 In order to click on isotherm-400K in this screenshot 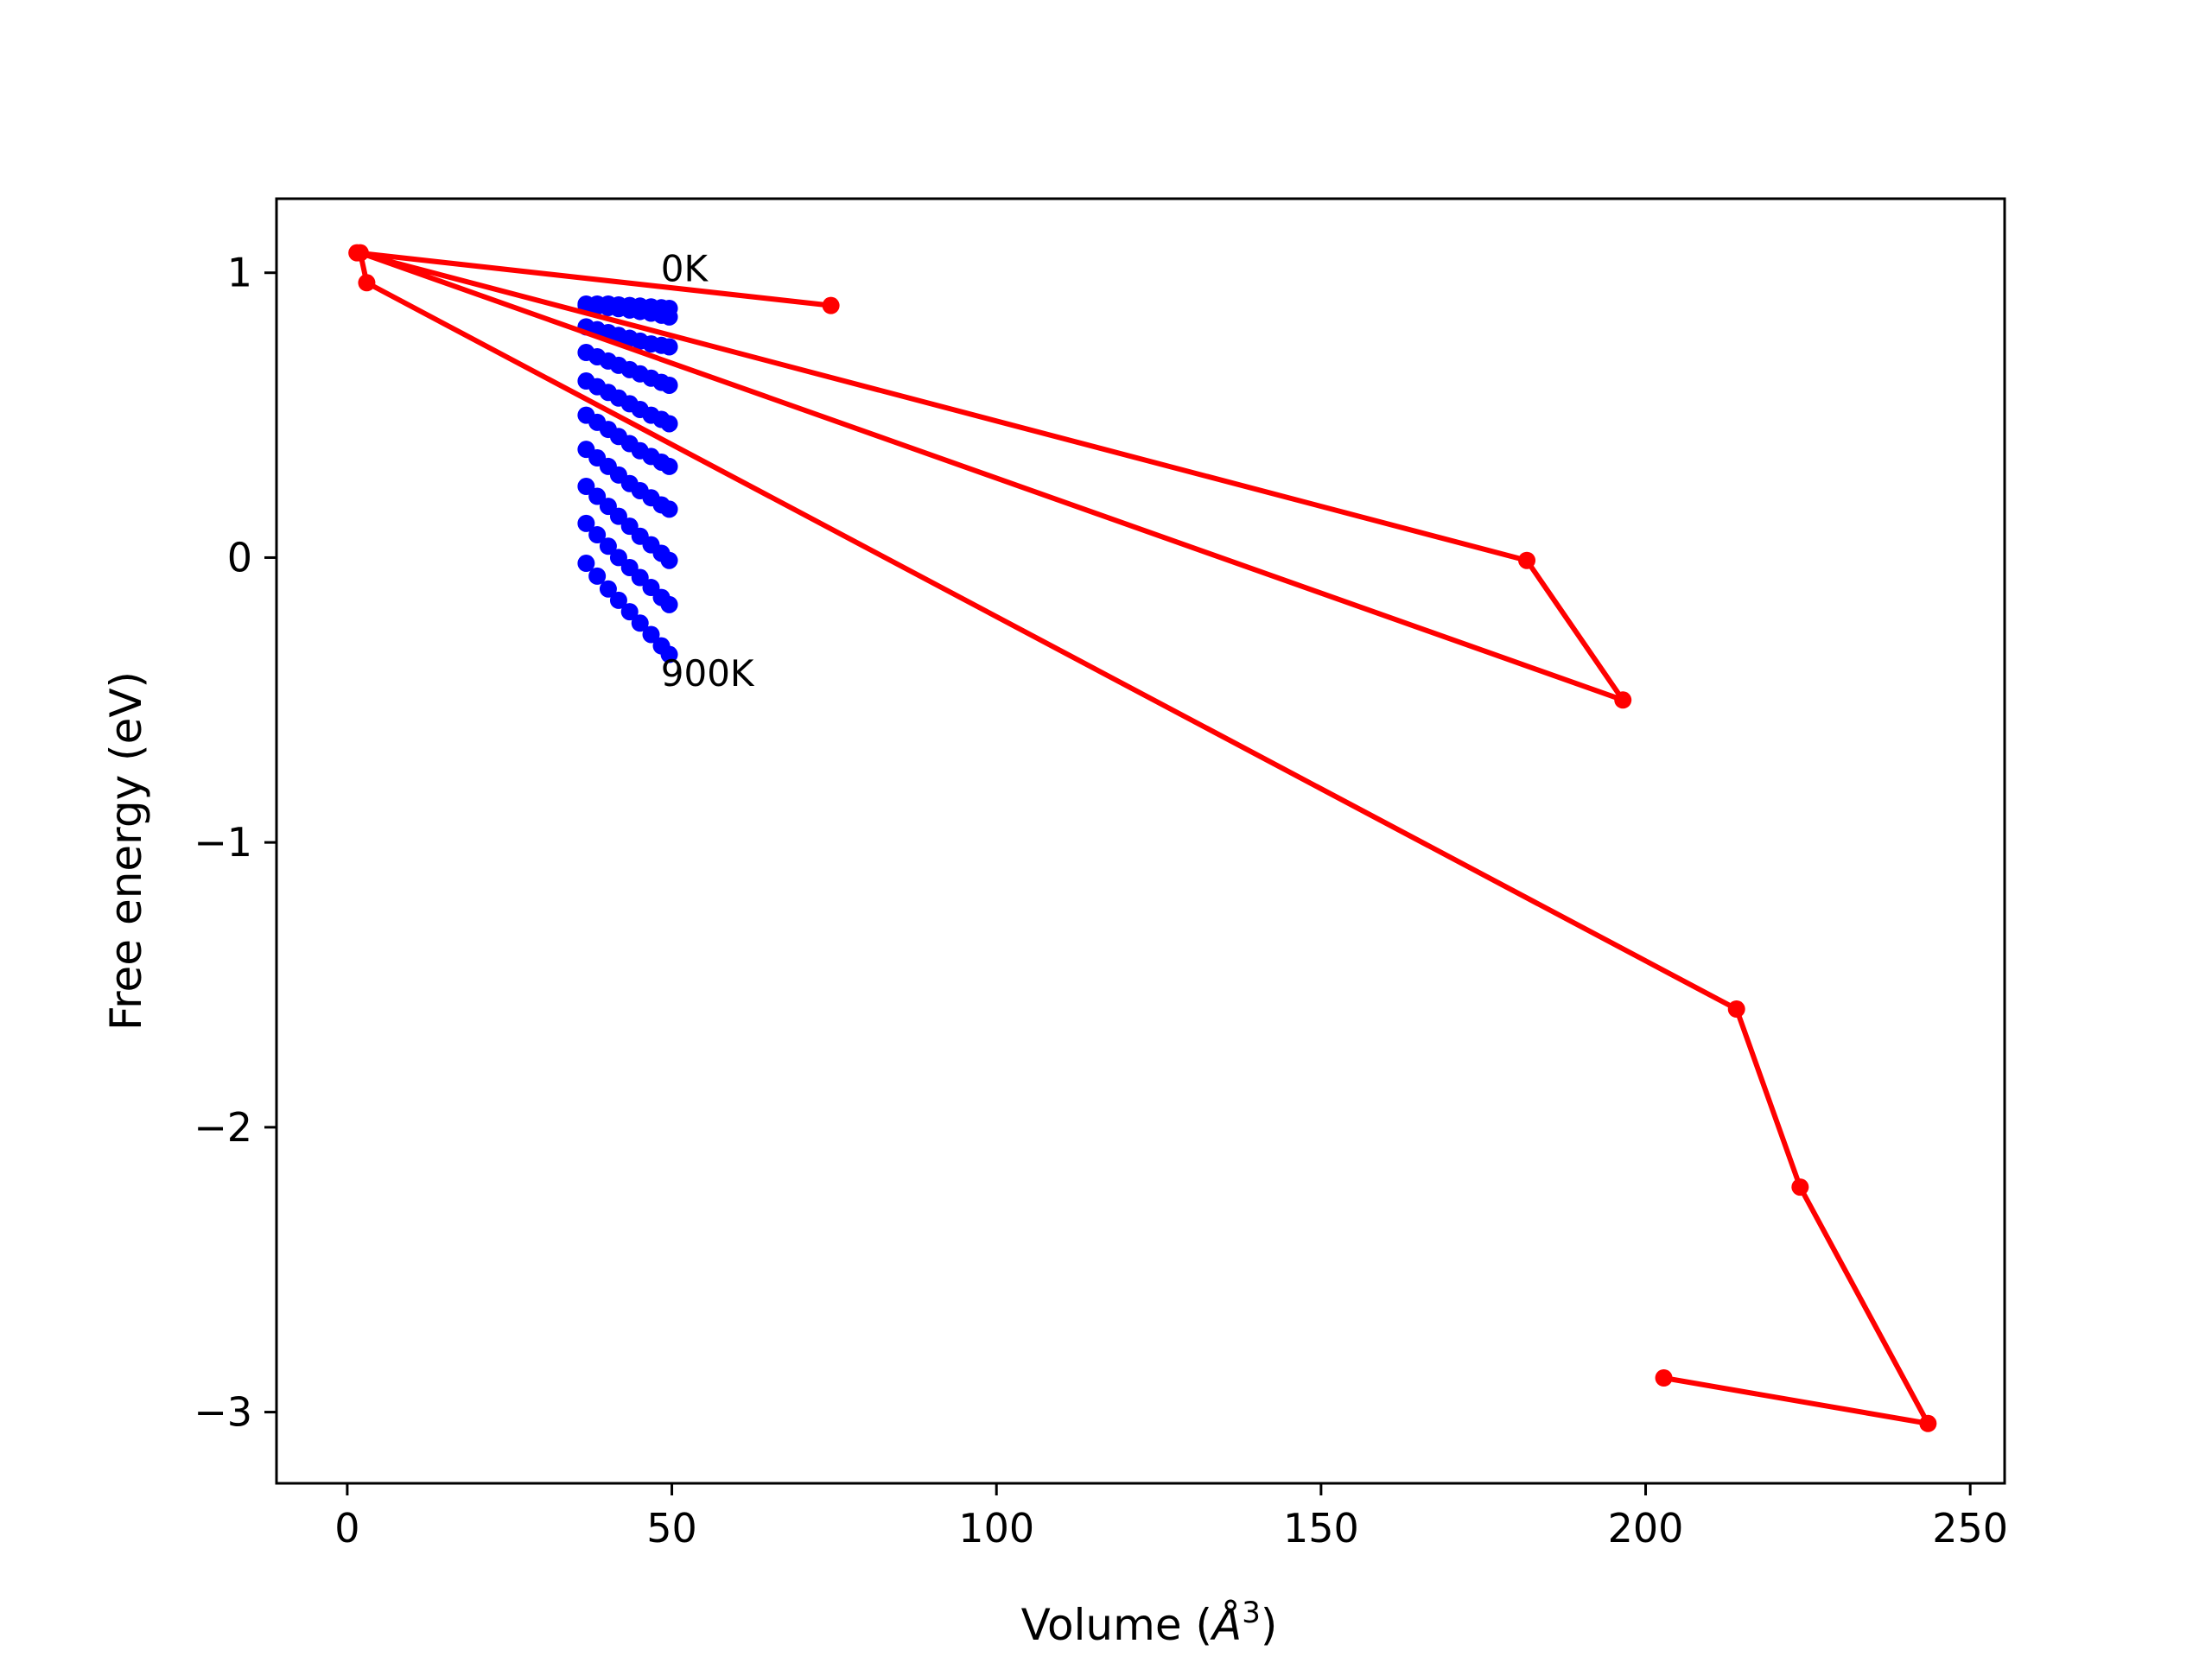, I will do `click(627, 403)`.